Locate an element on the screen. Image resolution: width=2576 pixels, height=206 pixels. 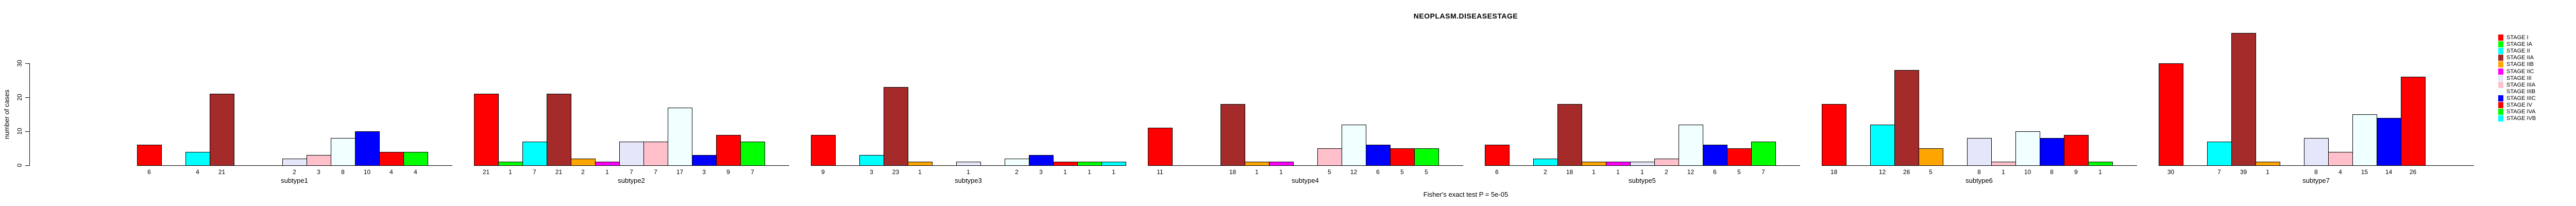
x-axis-group-label: subtype3 is located at coordinates (968, 180).